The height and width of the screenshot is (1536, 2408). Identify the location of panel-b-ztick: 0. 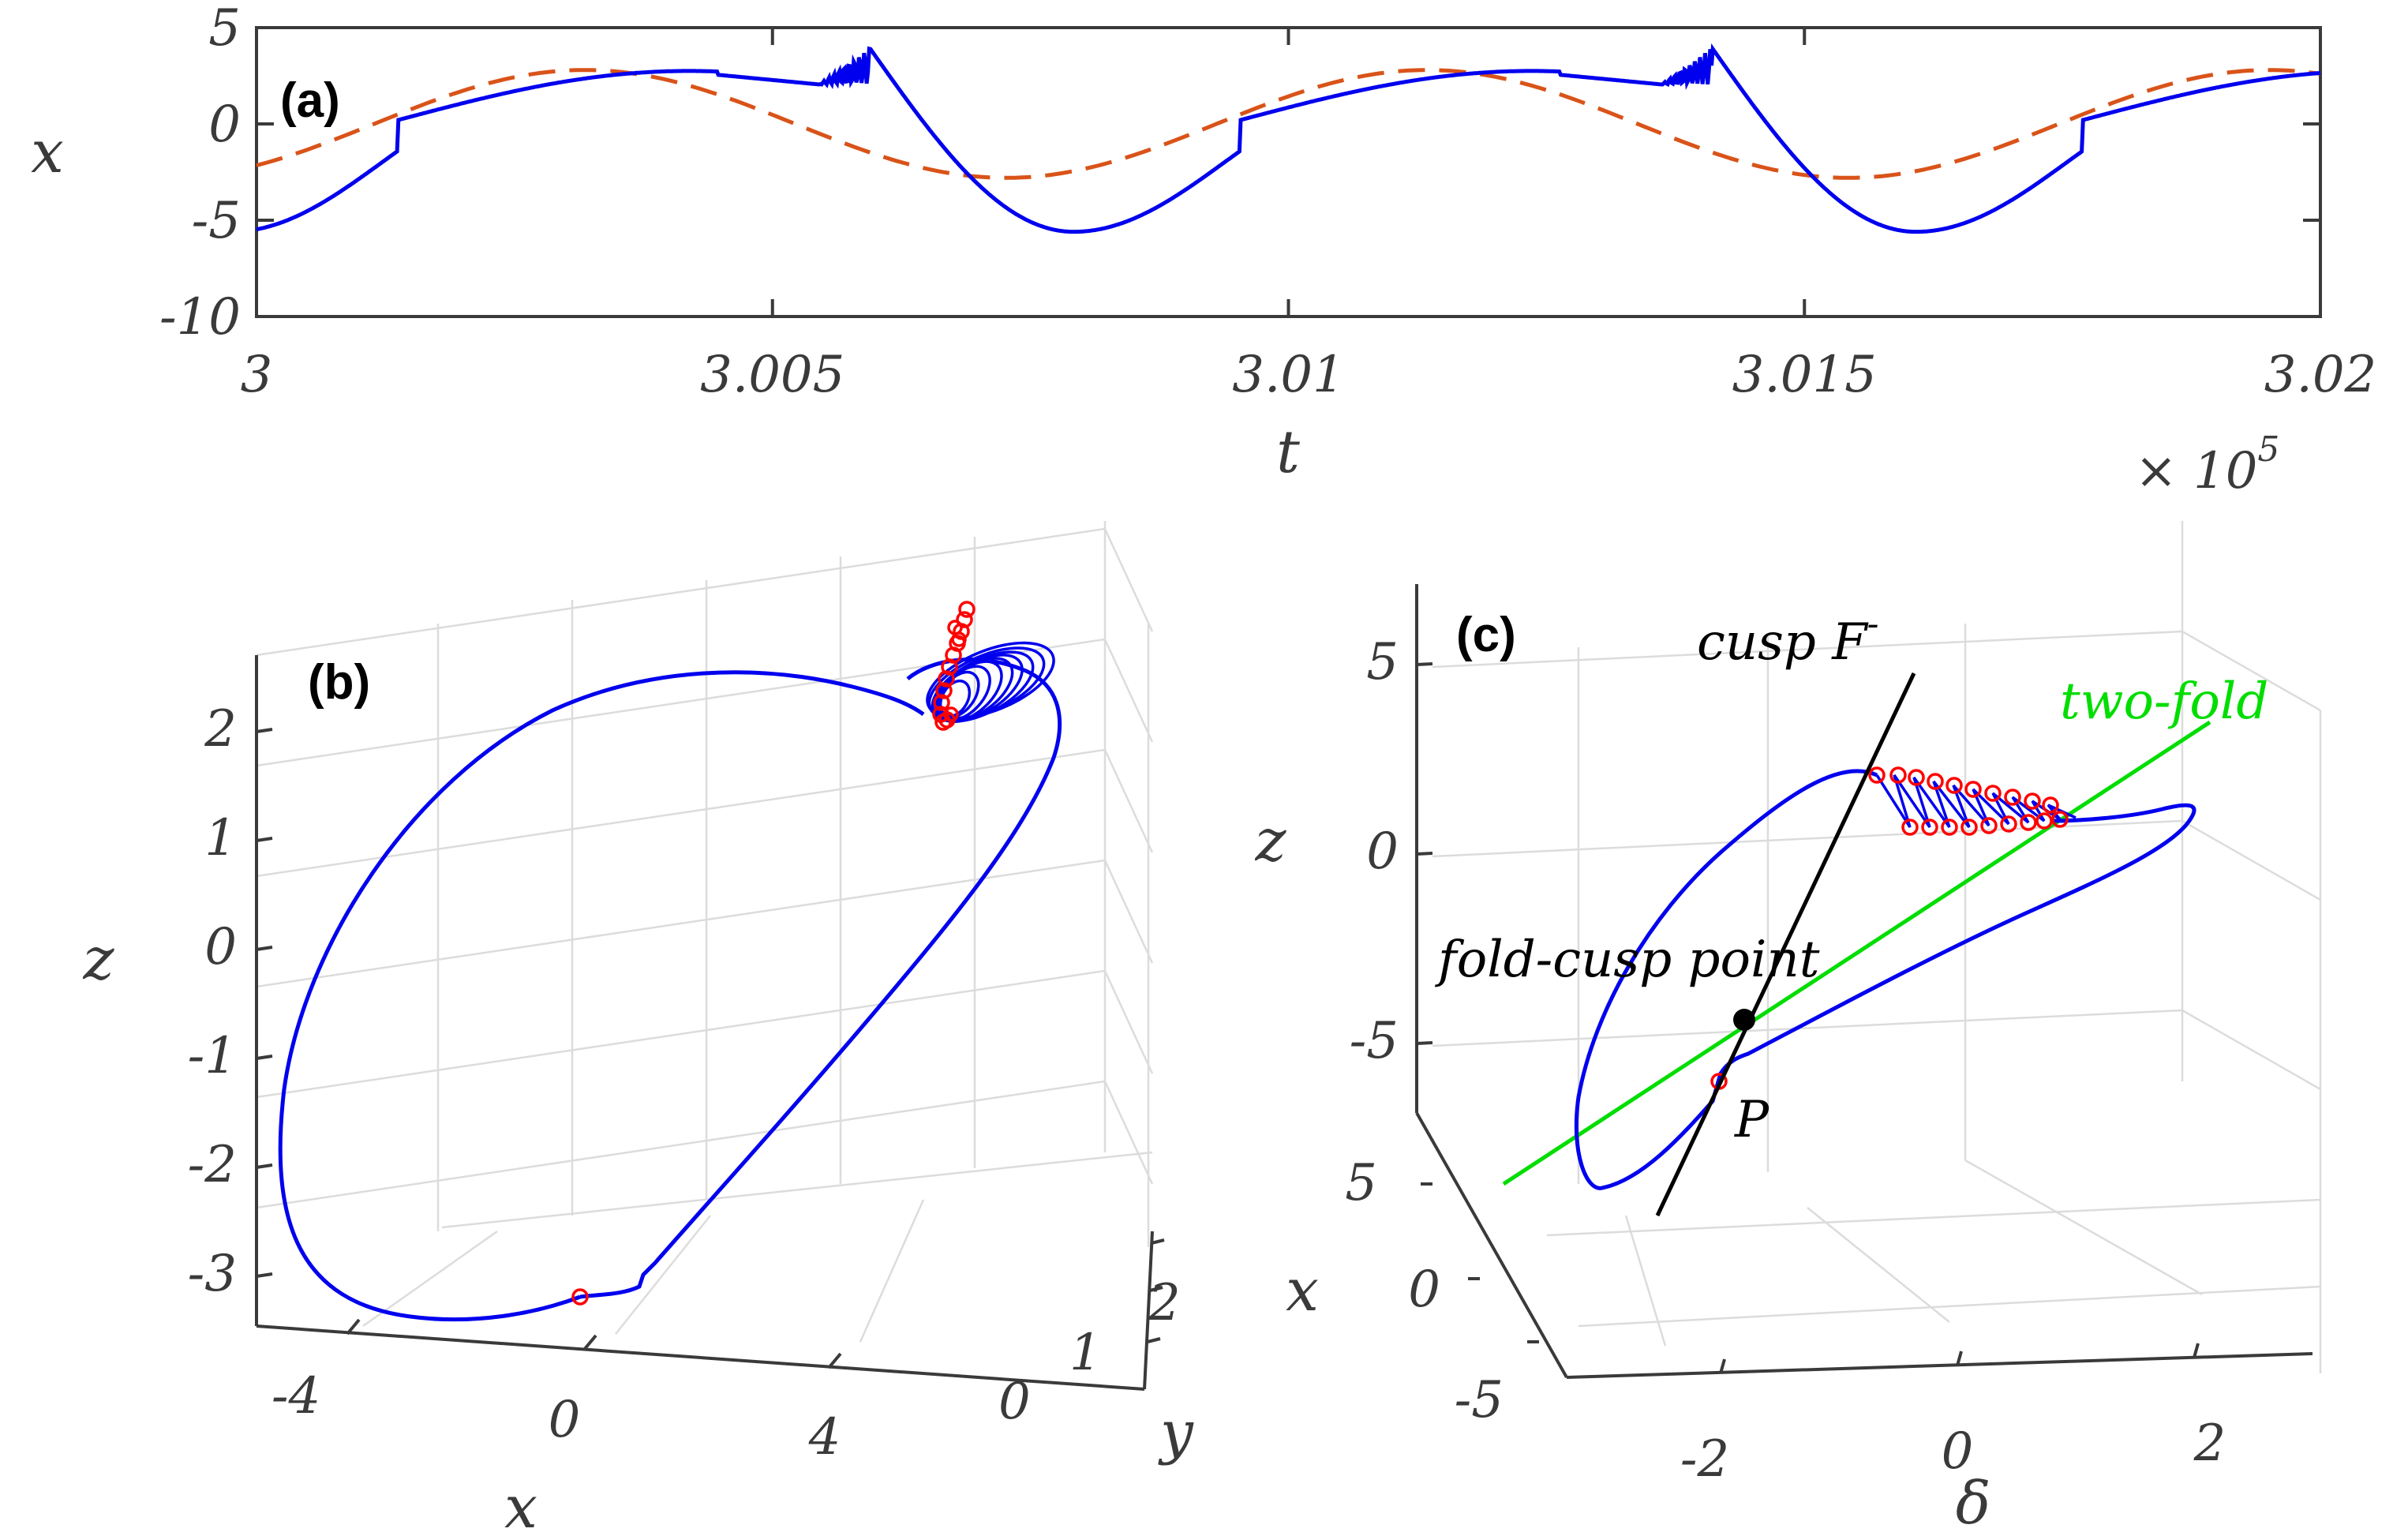
(220, 947).